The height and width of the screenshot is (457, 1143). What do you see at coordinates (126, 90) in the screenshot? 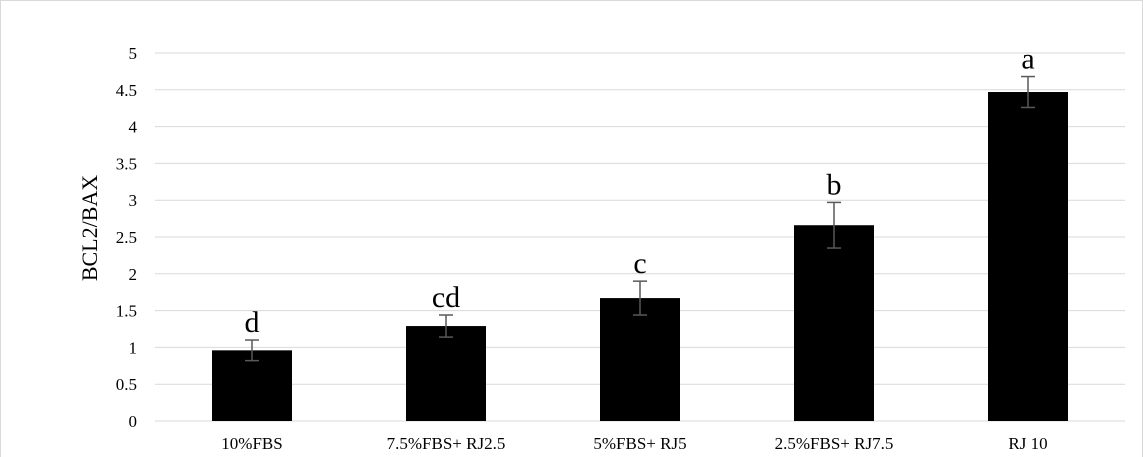
I see `y-tick-label: 4.5` at bounding box center [126, 90].